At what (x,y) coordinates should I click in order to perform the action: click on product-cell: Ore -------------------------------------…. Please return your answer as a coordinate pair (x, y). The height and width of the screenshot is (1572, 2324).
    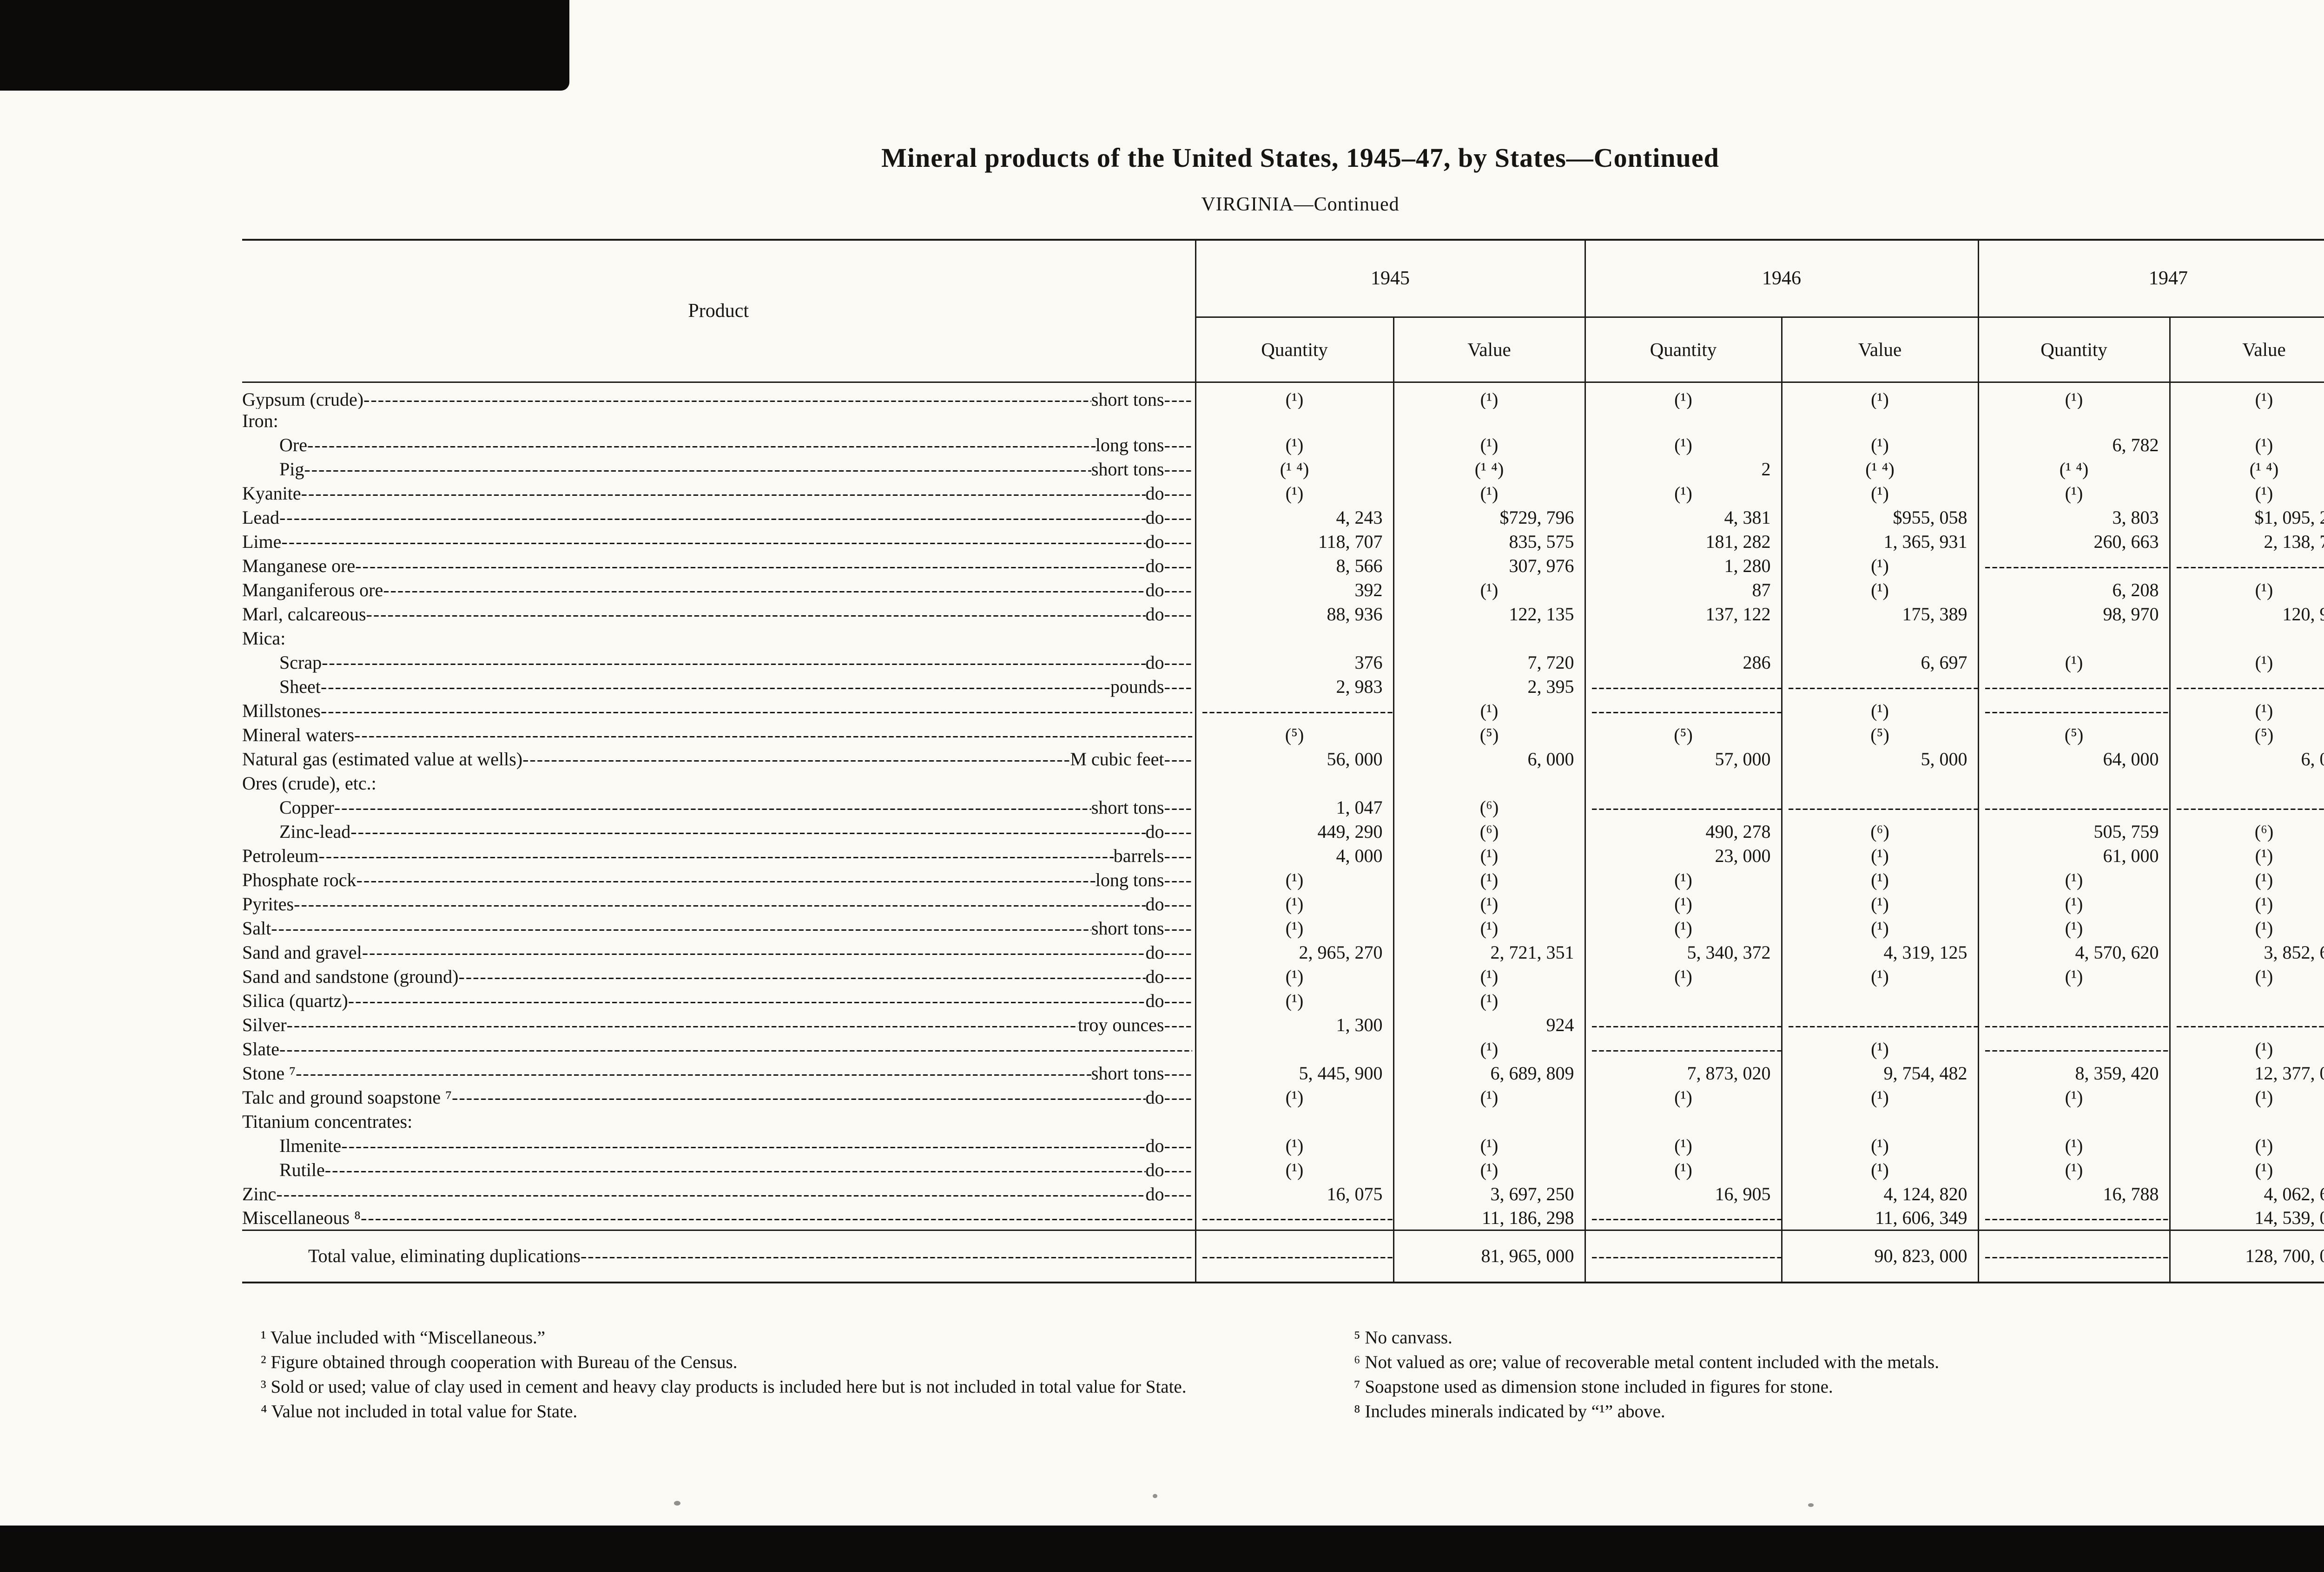
    Looking at the image, I should click on (718, 445).